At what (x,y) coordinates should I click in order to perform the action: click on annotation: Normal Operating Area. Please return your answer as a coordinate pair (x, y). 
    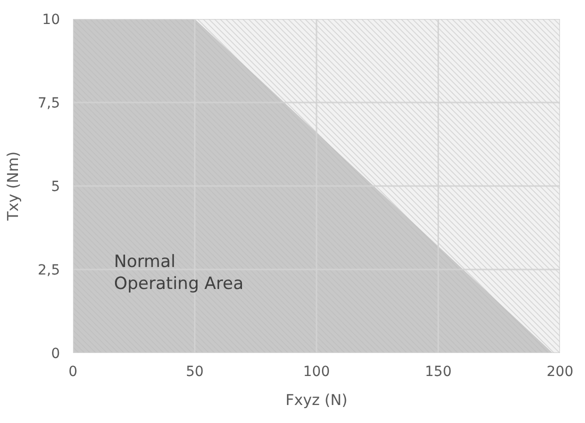
    Looking at the image, I should click on (179, 273).